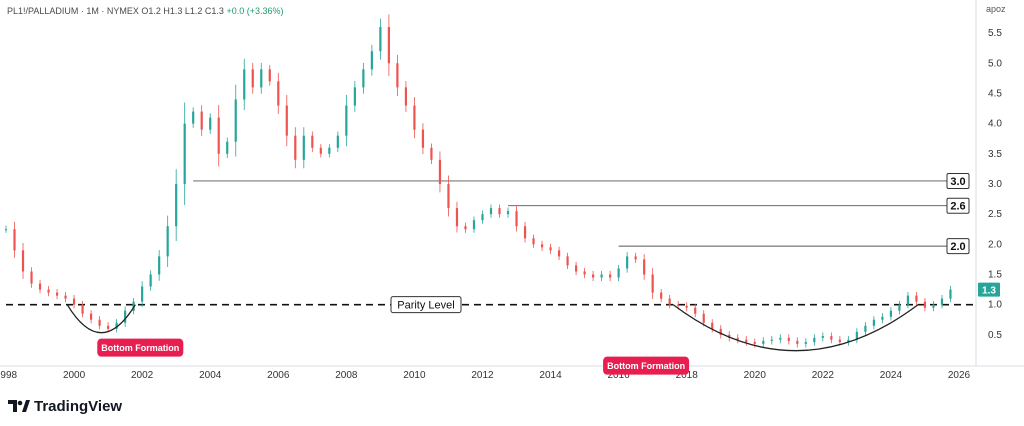  I want to click on brand: TradingView, so click(65, 406).